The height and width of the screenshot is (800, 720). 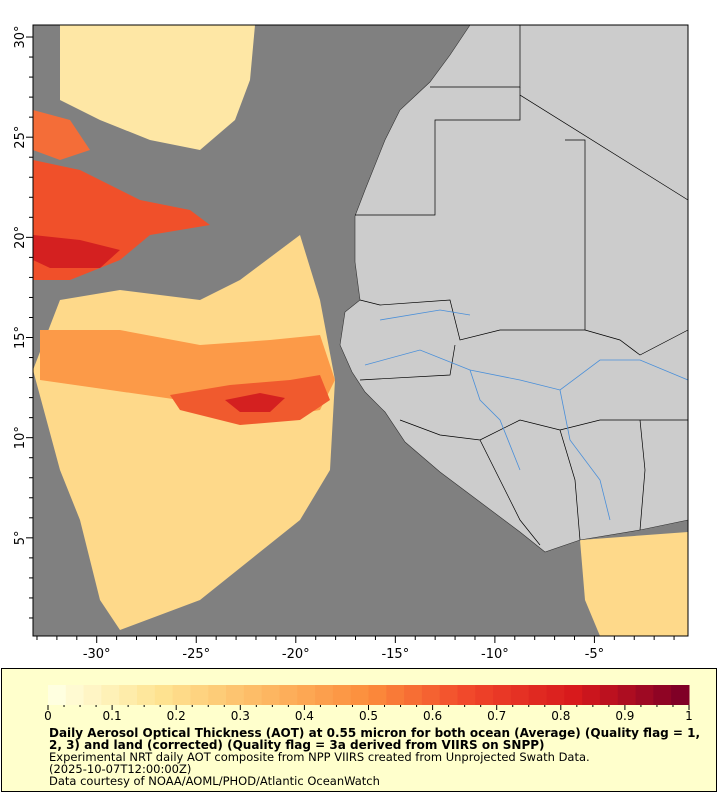 I want to click on y-tick-label: 25°, so click(x=20, y=137).